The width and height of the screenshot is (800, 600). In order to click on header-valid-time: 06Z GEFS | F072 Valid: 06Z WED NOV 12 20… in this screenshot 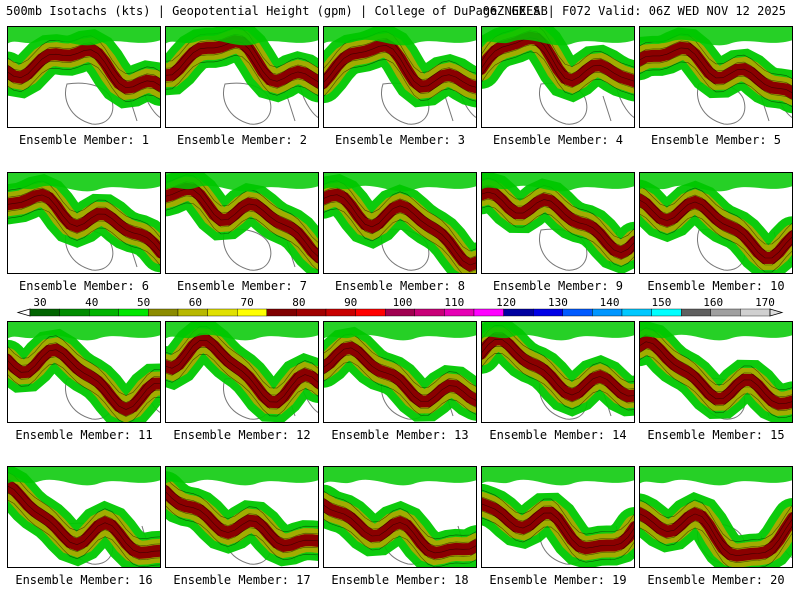, I will do `click(634, 11)`.